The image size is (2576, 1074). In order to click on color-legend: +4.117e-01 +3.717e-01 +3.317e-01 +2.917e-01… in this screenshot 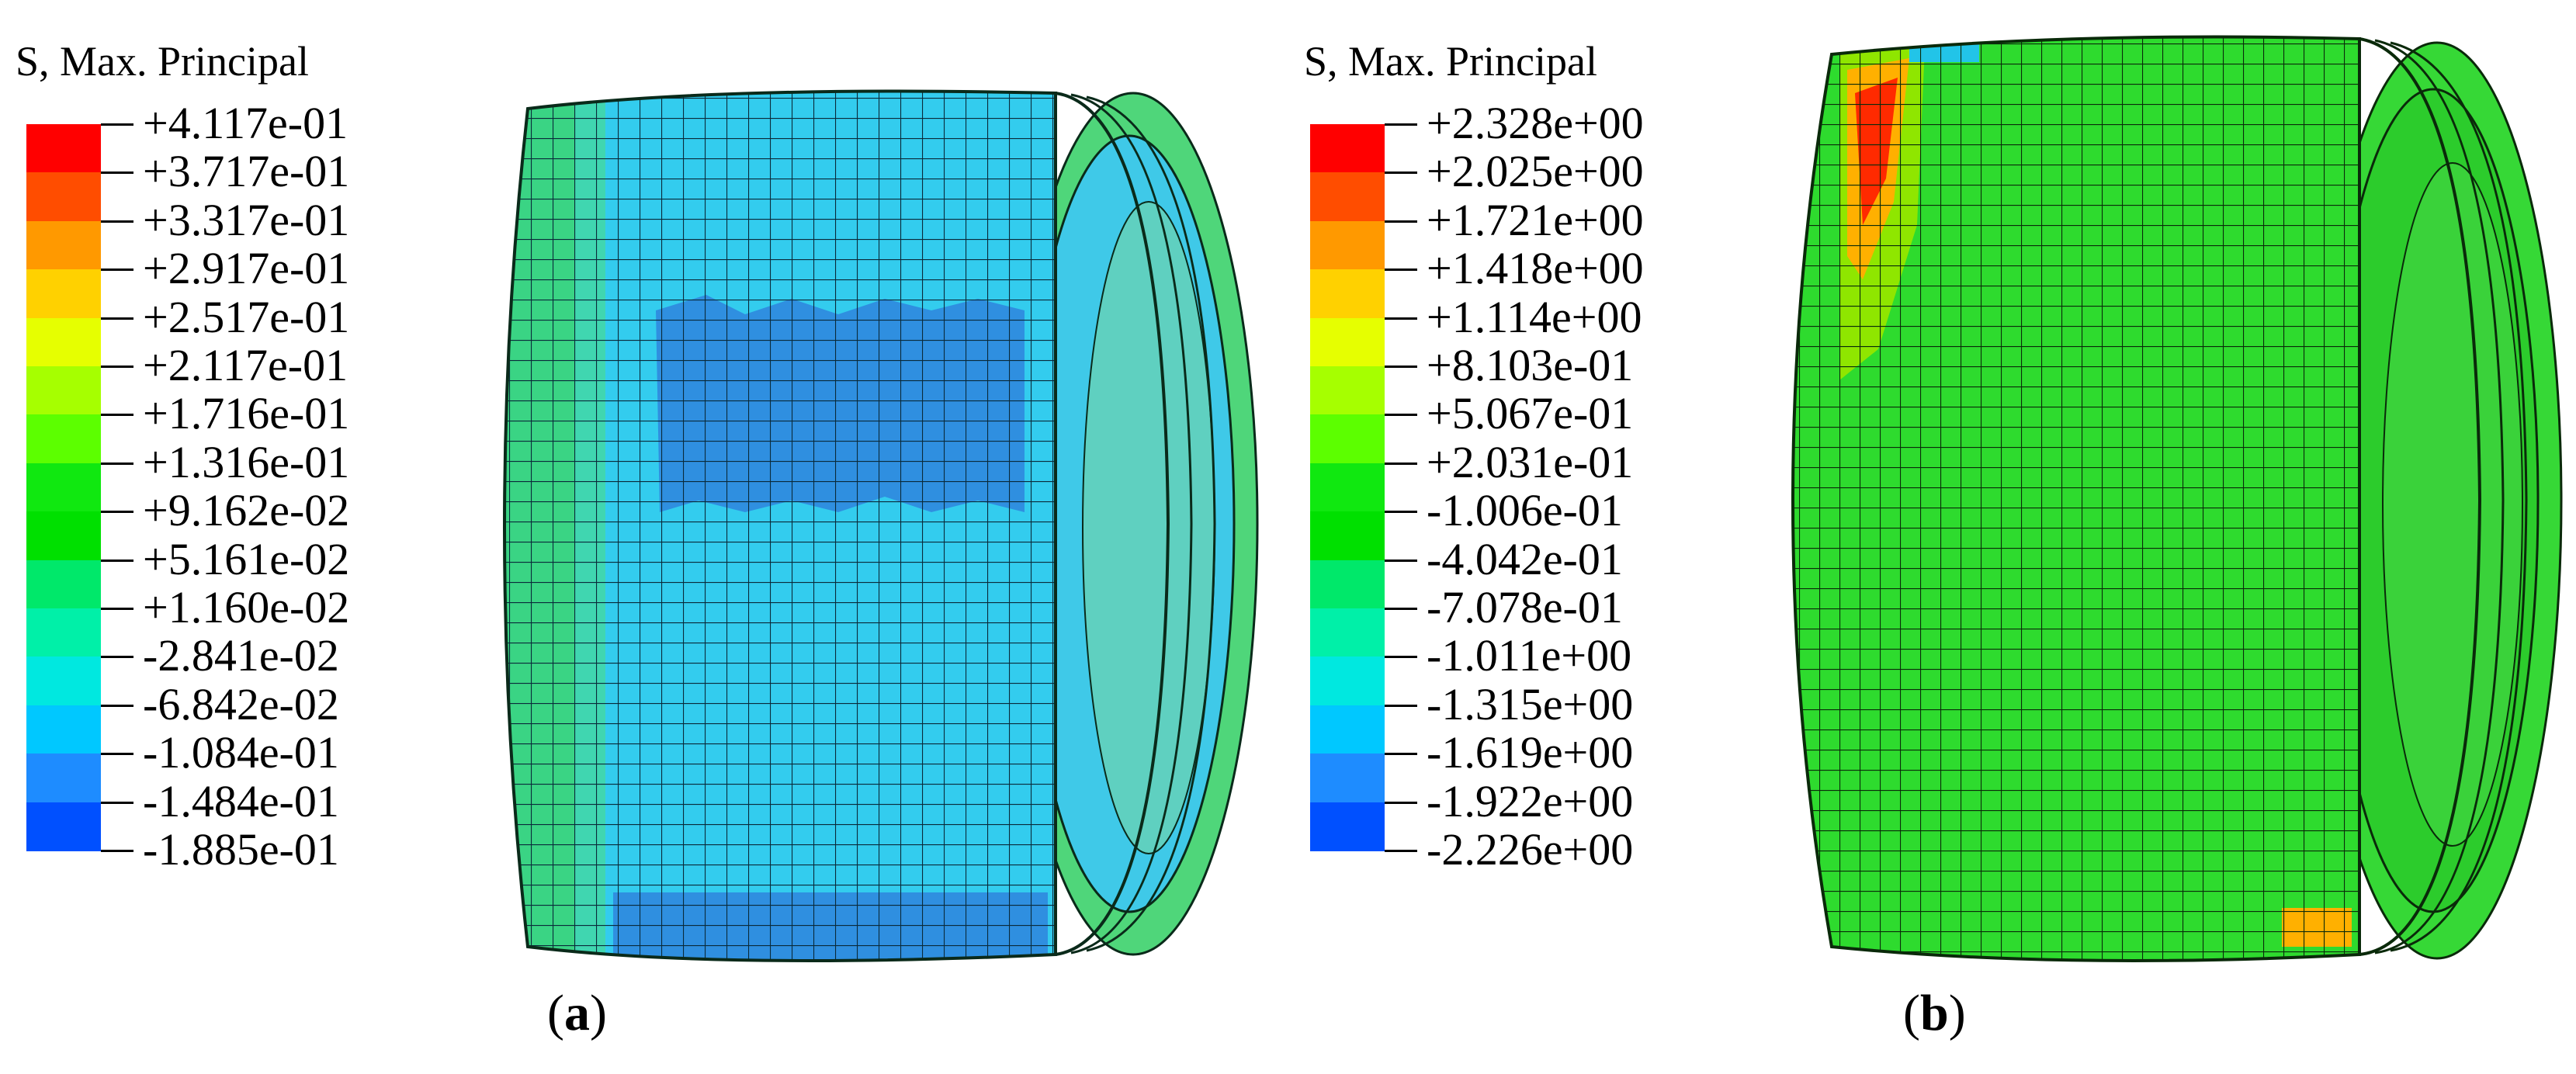, I will do `click(259, 493)`.